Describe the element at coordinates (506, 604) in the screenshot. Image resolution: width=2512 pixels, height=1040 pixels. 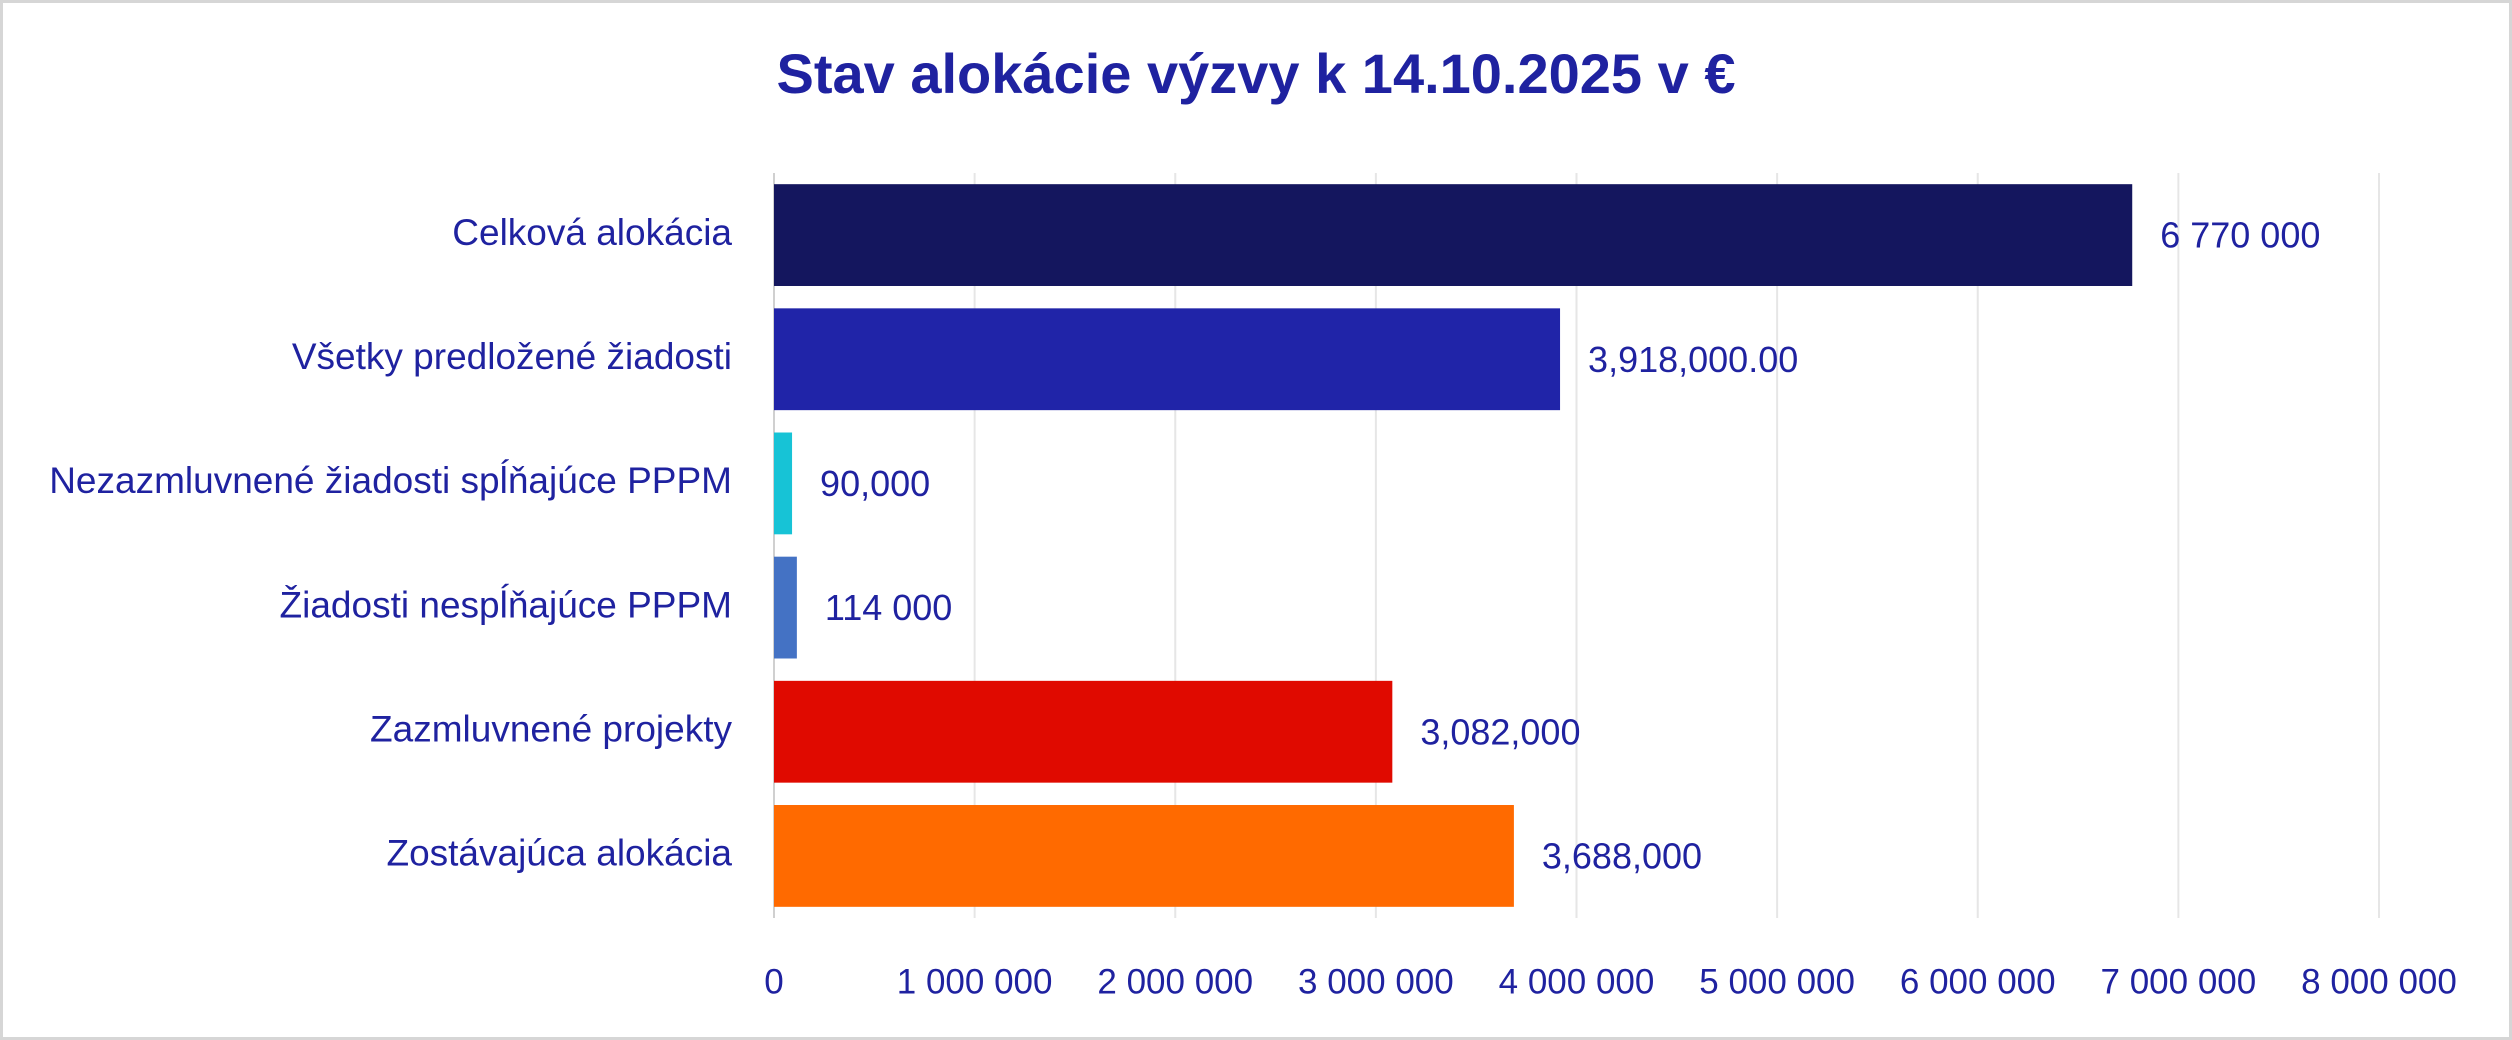
I see `y-tick-label: Žiadosti nespĺňajúce PPPM` at that location.